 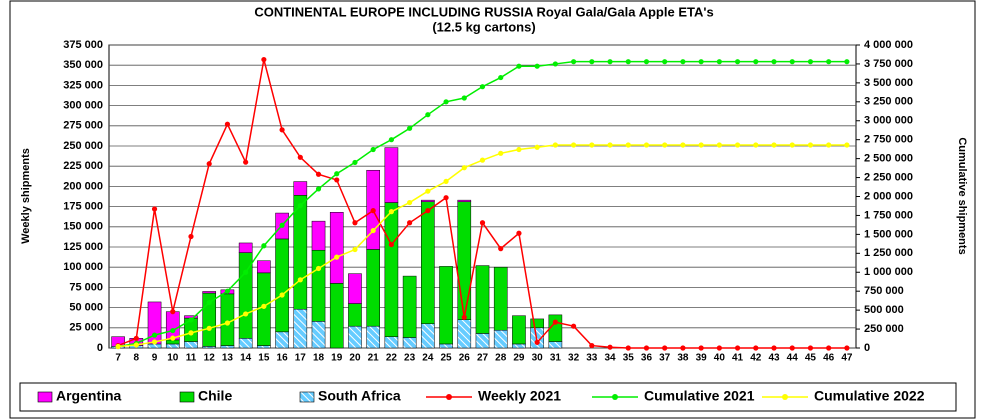 I want to click on x-tick-label: 19, so click(x=337, y=358).